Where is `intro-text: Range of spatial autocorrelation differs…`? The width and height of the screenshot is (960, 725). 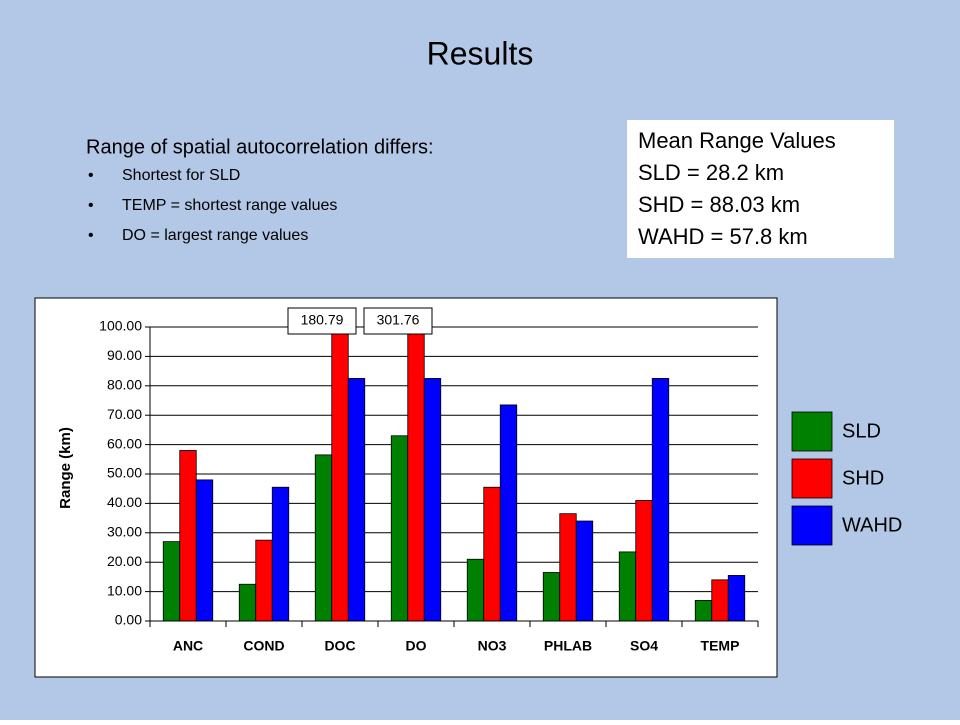
intro-text: Range of spatial autocorrelation differs… is located at coordinates (260, 147).